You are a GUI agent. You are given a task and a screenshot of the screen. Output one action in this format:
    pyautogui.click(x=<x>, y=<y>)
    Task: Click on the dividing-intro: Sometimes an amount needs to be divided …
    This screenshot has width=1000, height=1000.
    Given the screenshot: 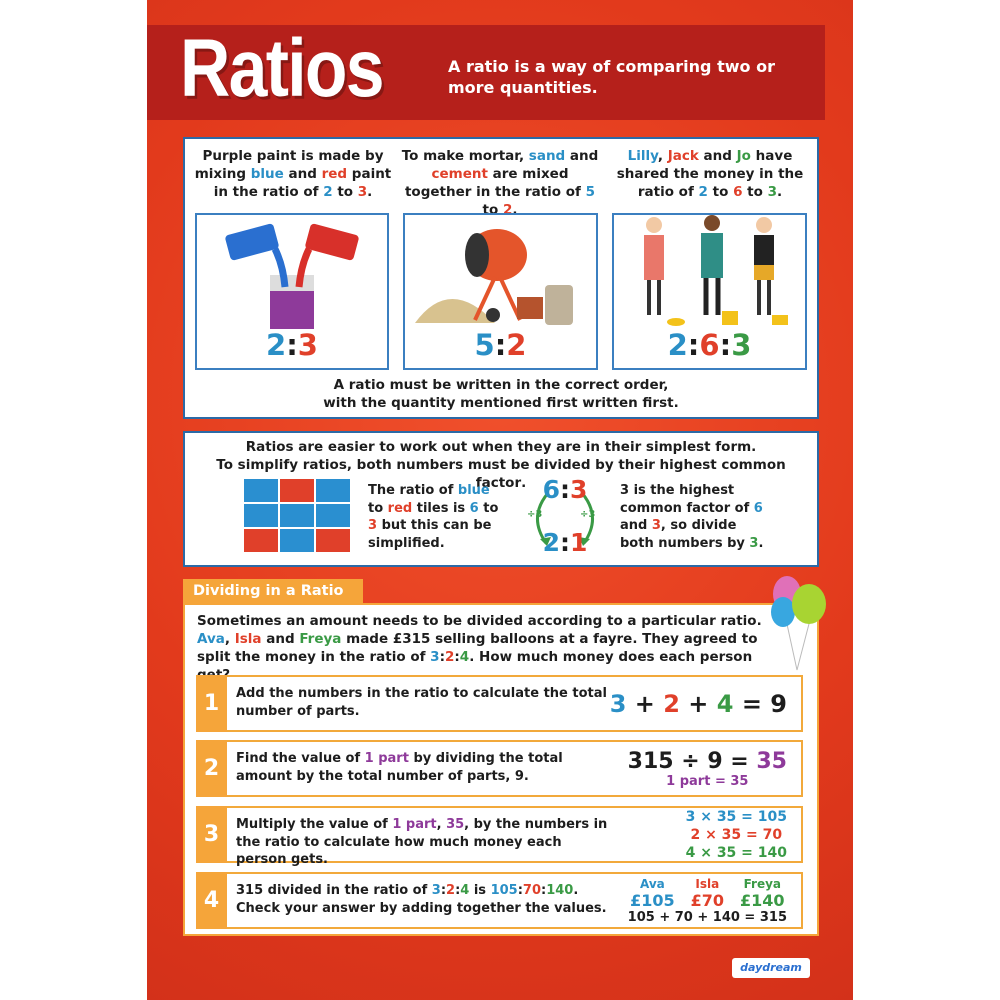 What is the action you would take?
    pyautogui.click(x=492, y=648)
    